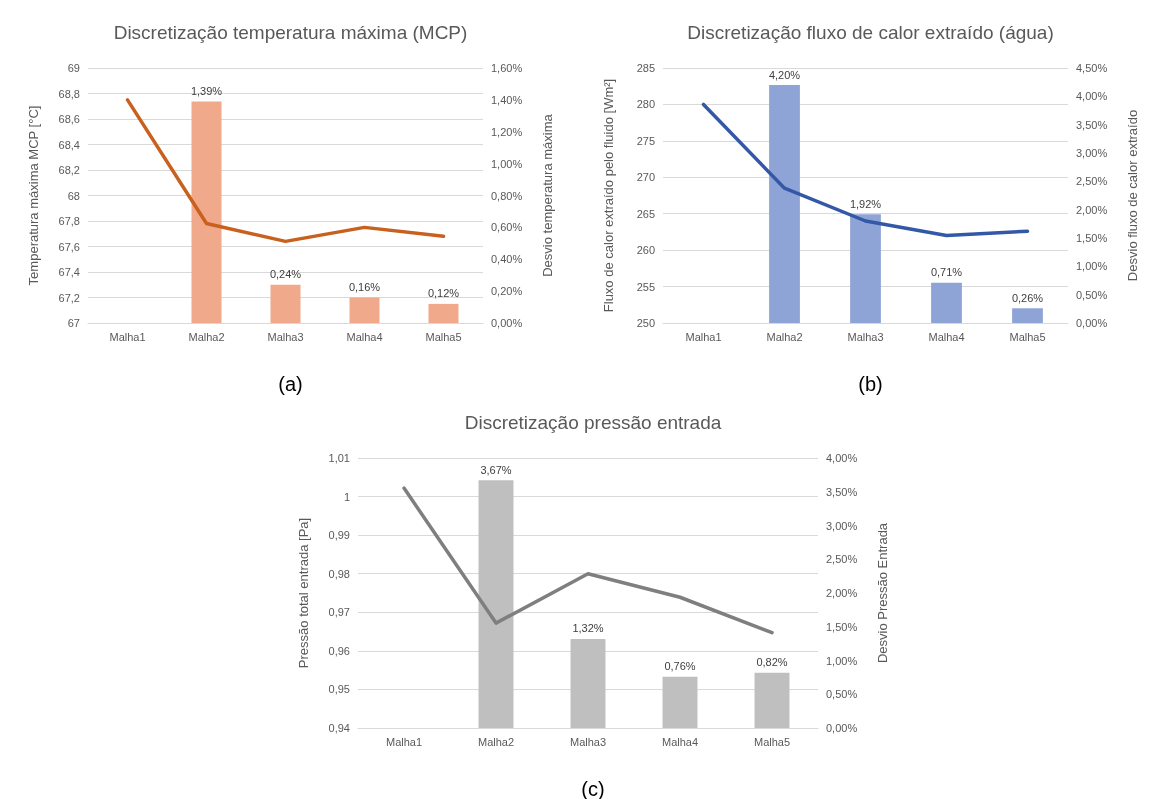  Describe the element at coordinates (507, 99) in the screenshot. I see `y2-tick-label: 1,40%` at that location.